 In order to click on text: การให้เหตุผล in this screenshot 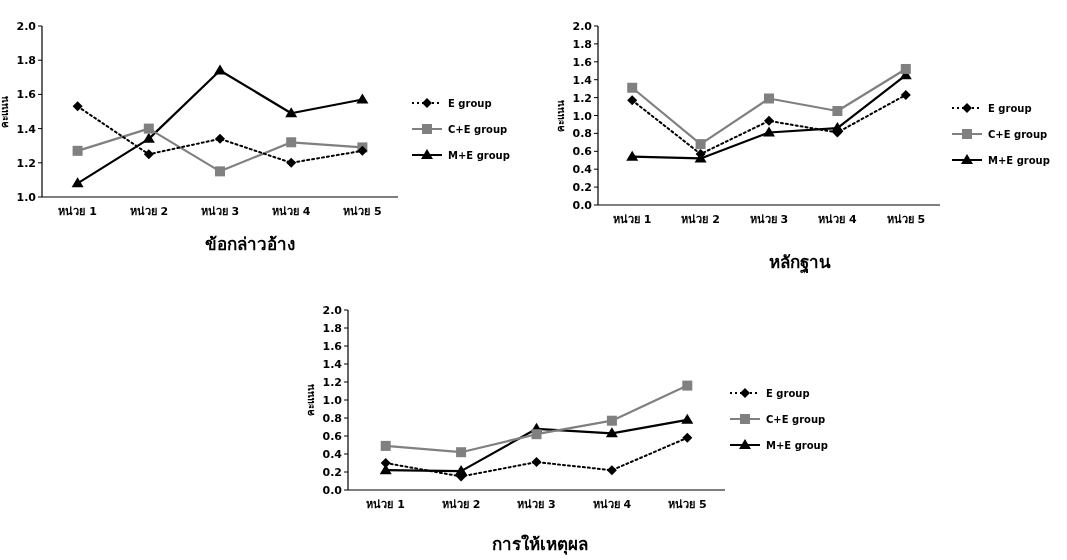, I will do `click(540, 544)`.